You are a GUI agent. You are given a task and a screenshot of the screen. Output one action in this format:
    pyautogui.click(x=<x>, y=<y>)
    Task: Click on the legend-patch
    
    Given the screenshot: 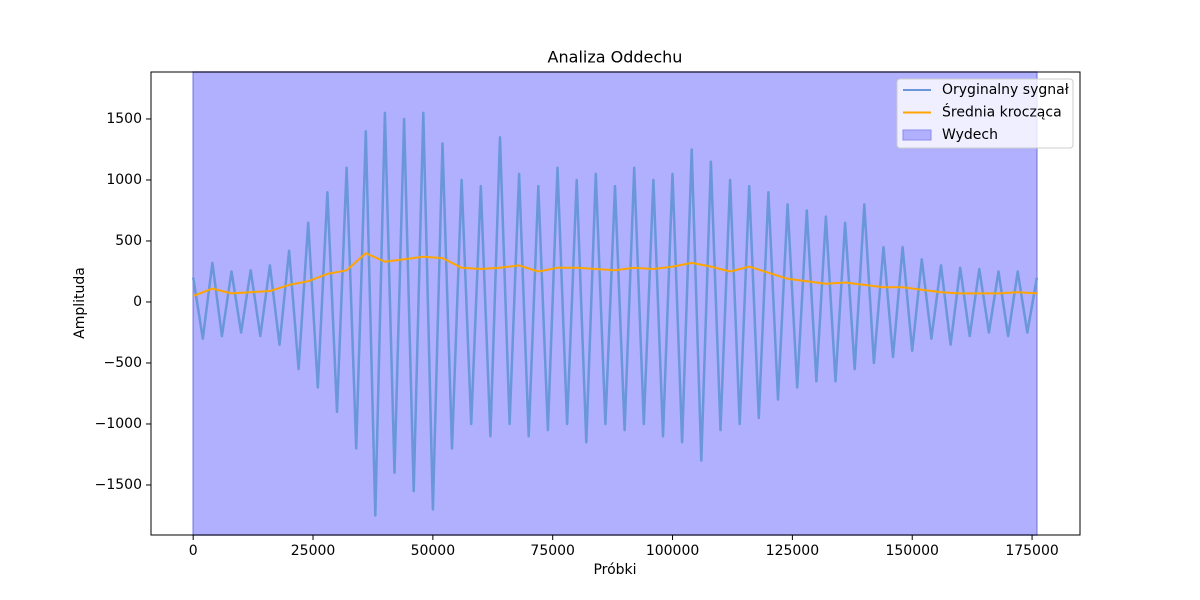 What is the action you would take?
    pyautogui.click(x=917, y=135)
    